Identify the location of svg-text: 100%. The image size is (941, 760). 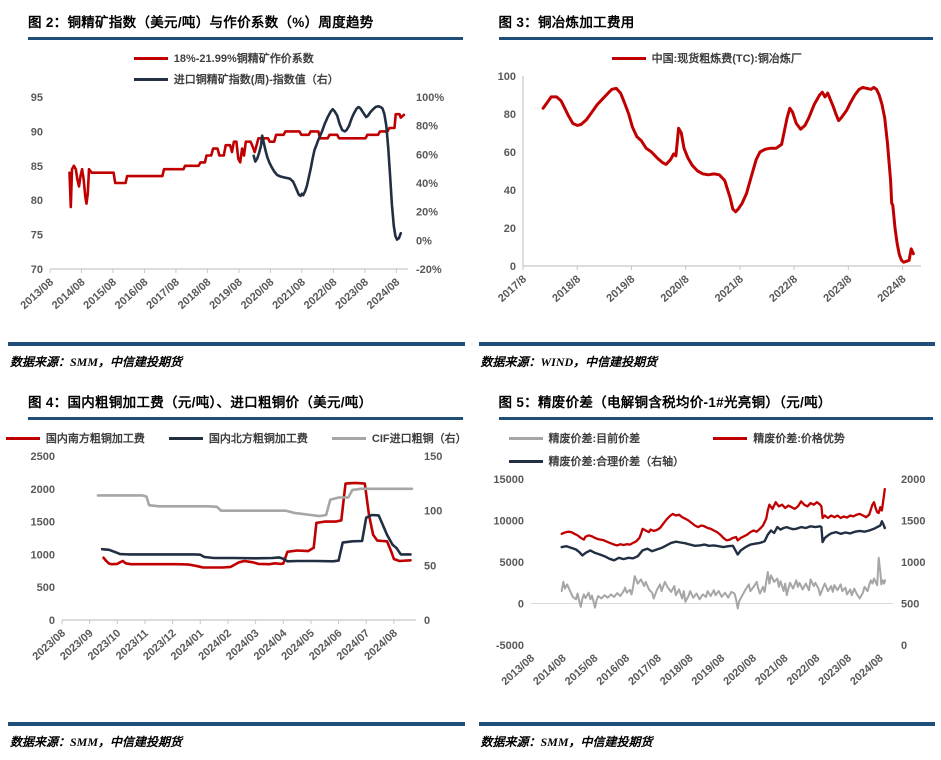
(430, 98).